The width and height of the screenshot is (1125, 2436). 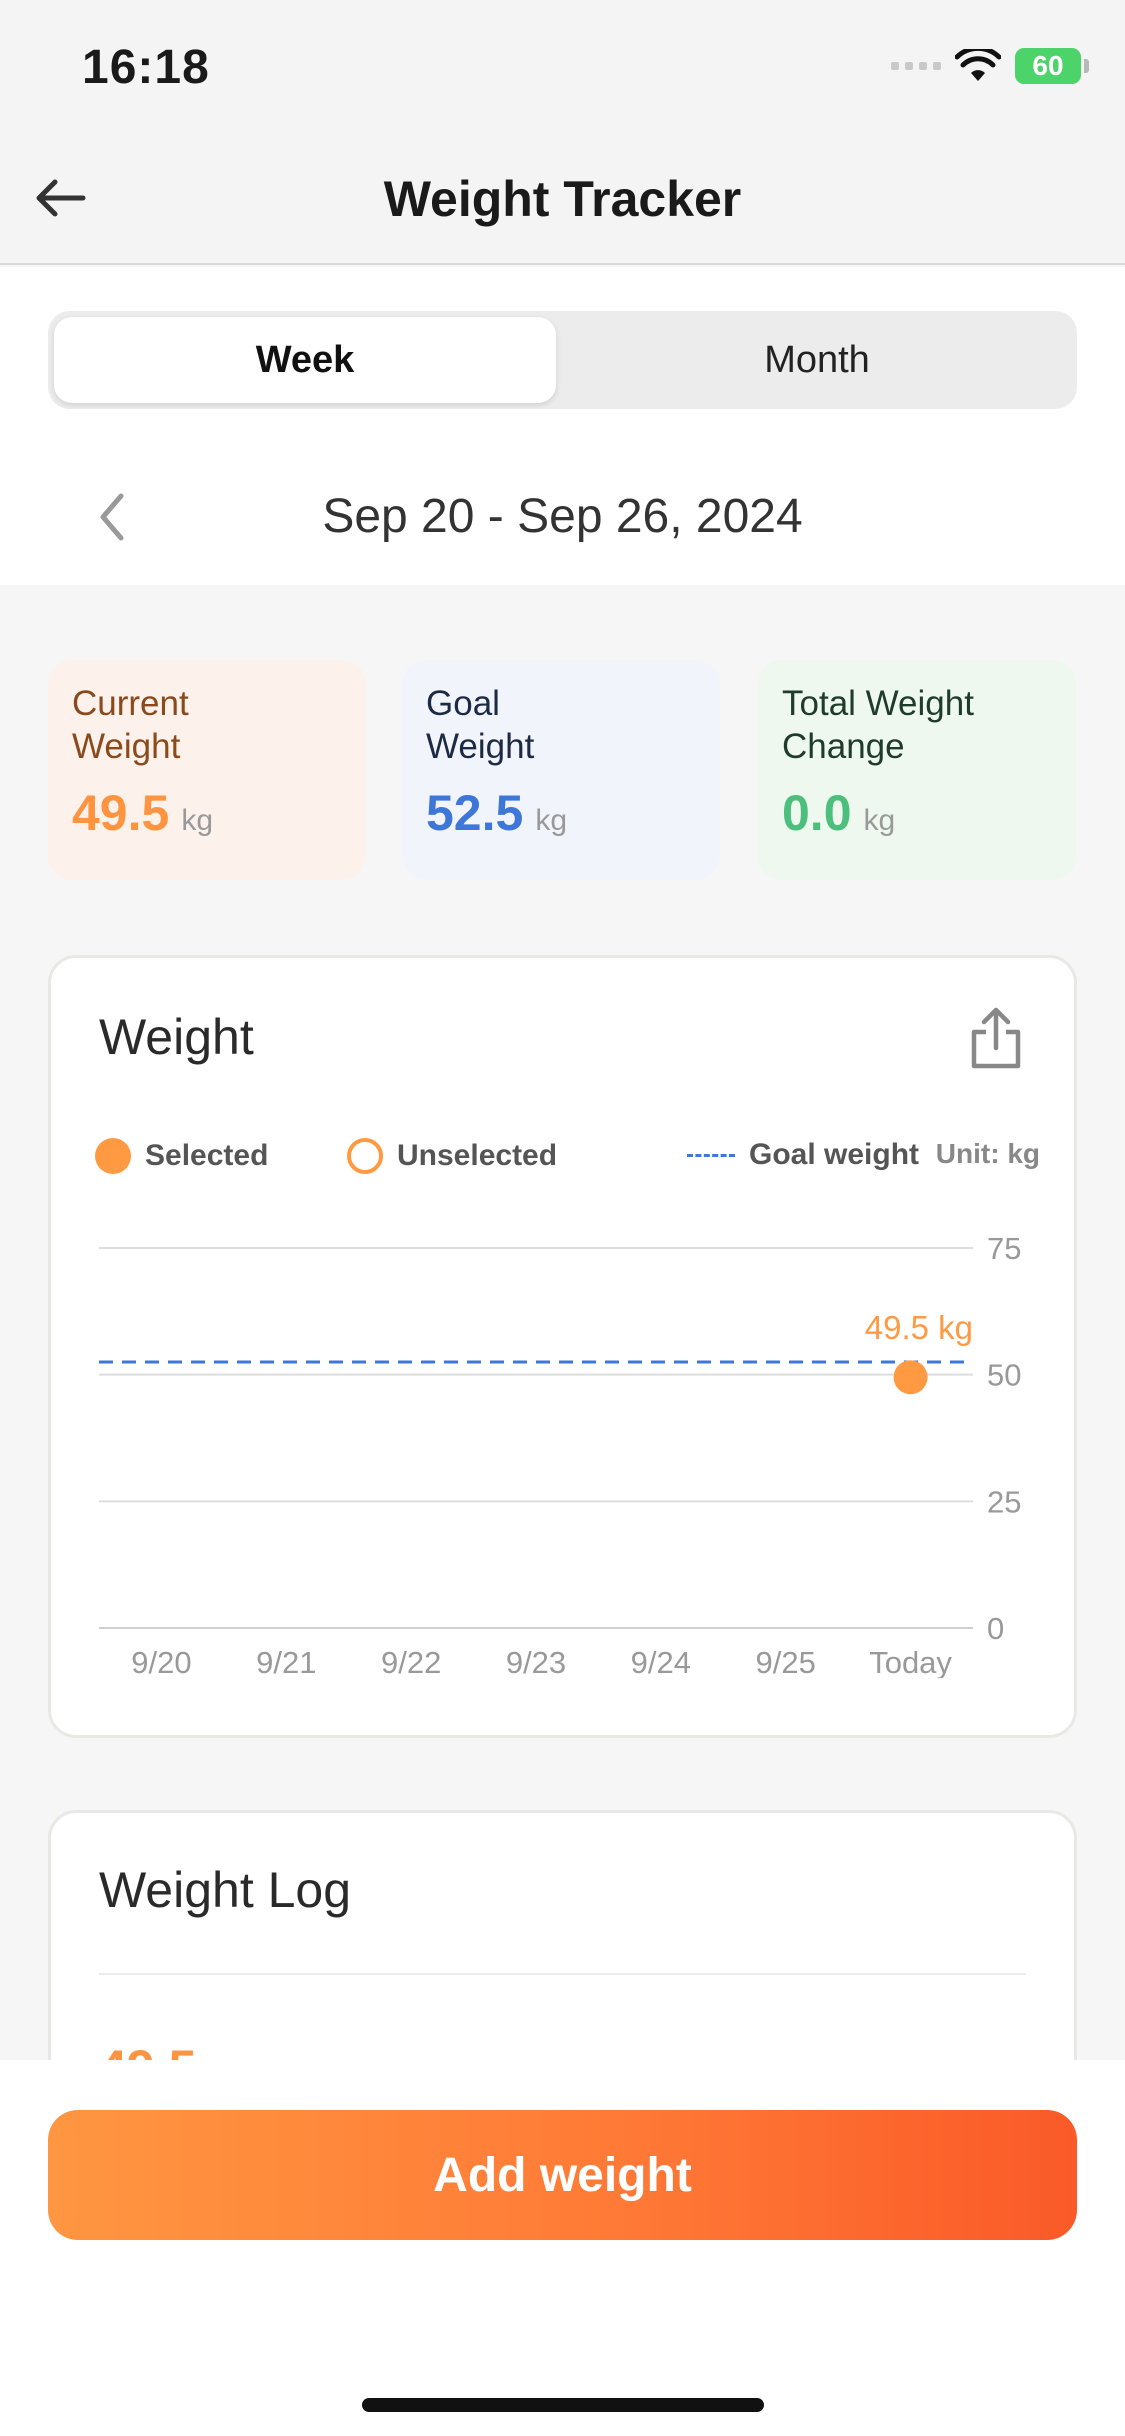 What do you see at coordinates (561, 770) in the screenshot?
I see `goal-weight-card: Goal Weight 52.5 kg` at bounding box center [561, 770].